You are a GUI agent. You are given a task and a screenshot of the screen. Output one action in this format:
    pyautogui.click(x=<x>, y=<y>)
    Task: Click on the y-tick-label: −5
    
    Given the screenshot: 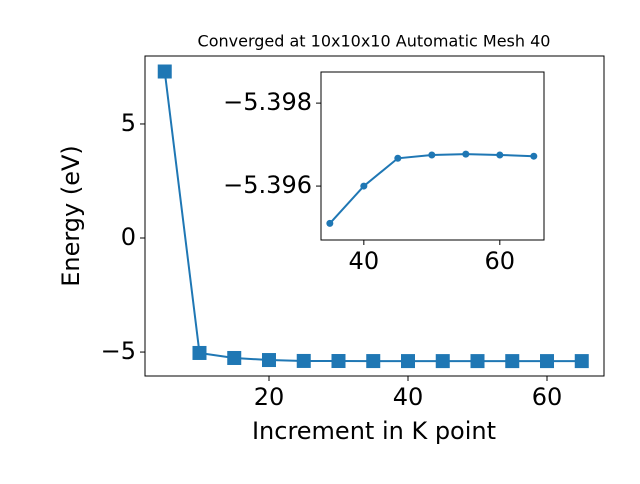 What is the action you would take?
    pyautogui.click(x=118, y=351)
    